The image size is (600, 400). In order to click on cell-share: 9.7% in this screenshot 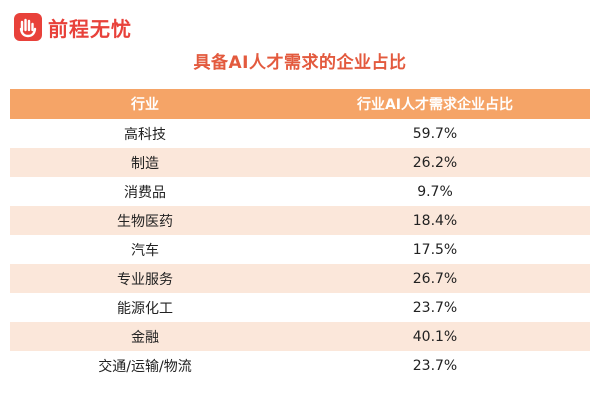, I will do `click(435, 191)`.